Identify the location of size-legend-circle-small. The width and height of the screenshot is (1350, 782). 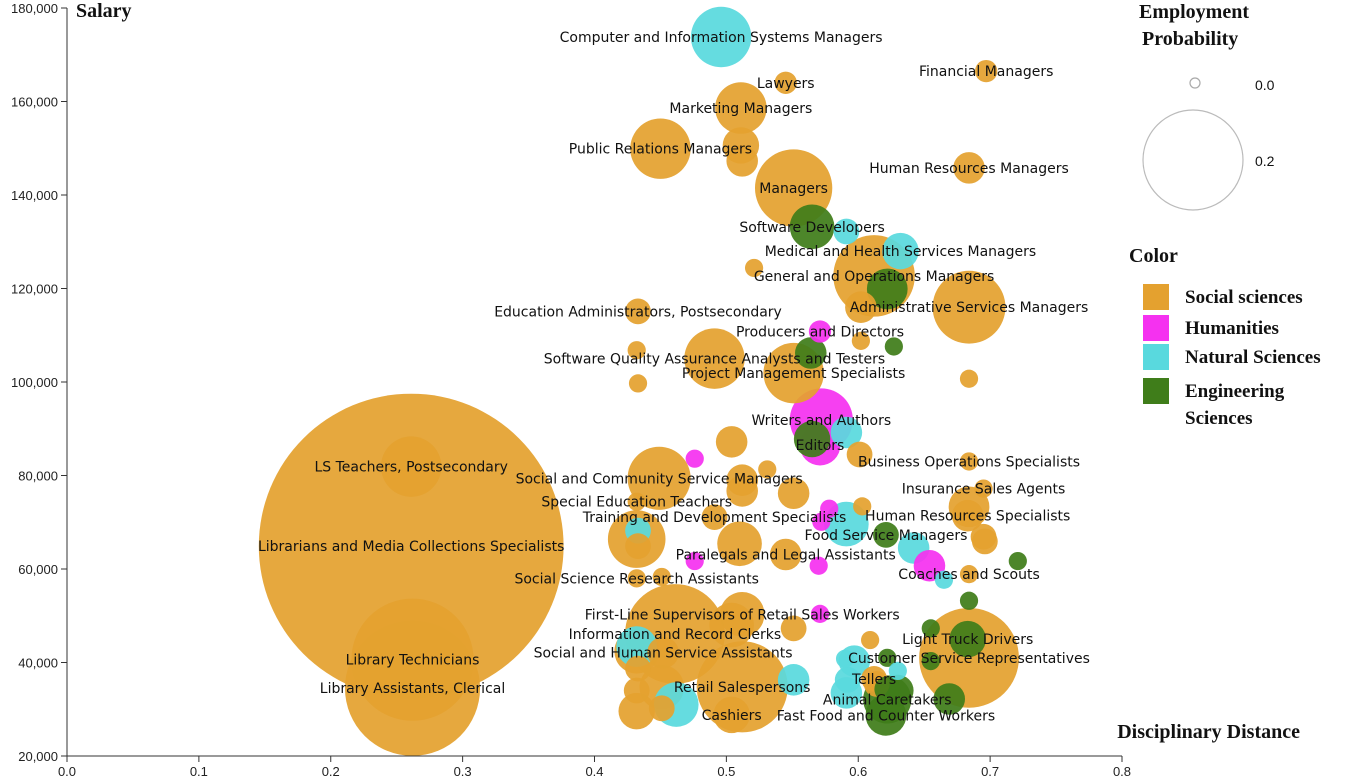
(1195, 83).